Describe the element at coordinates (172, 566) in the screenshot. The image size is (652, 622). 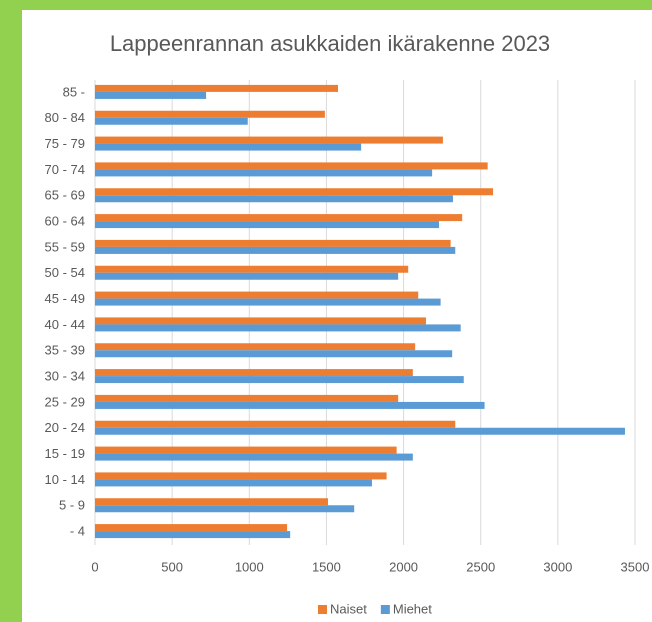
I see `x-tick-label: 500` at that location.